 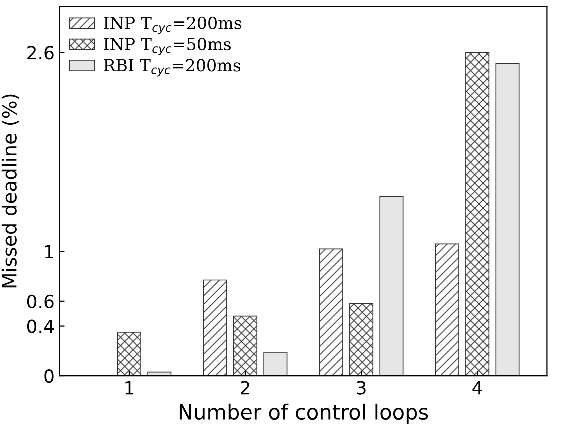 I want to click on x-tick-label: 3, so click(x=361, y=388).